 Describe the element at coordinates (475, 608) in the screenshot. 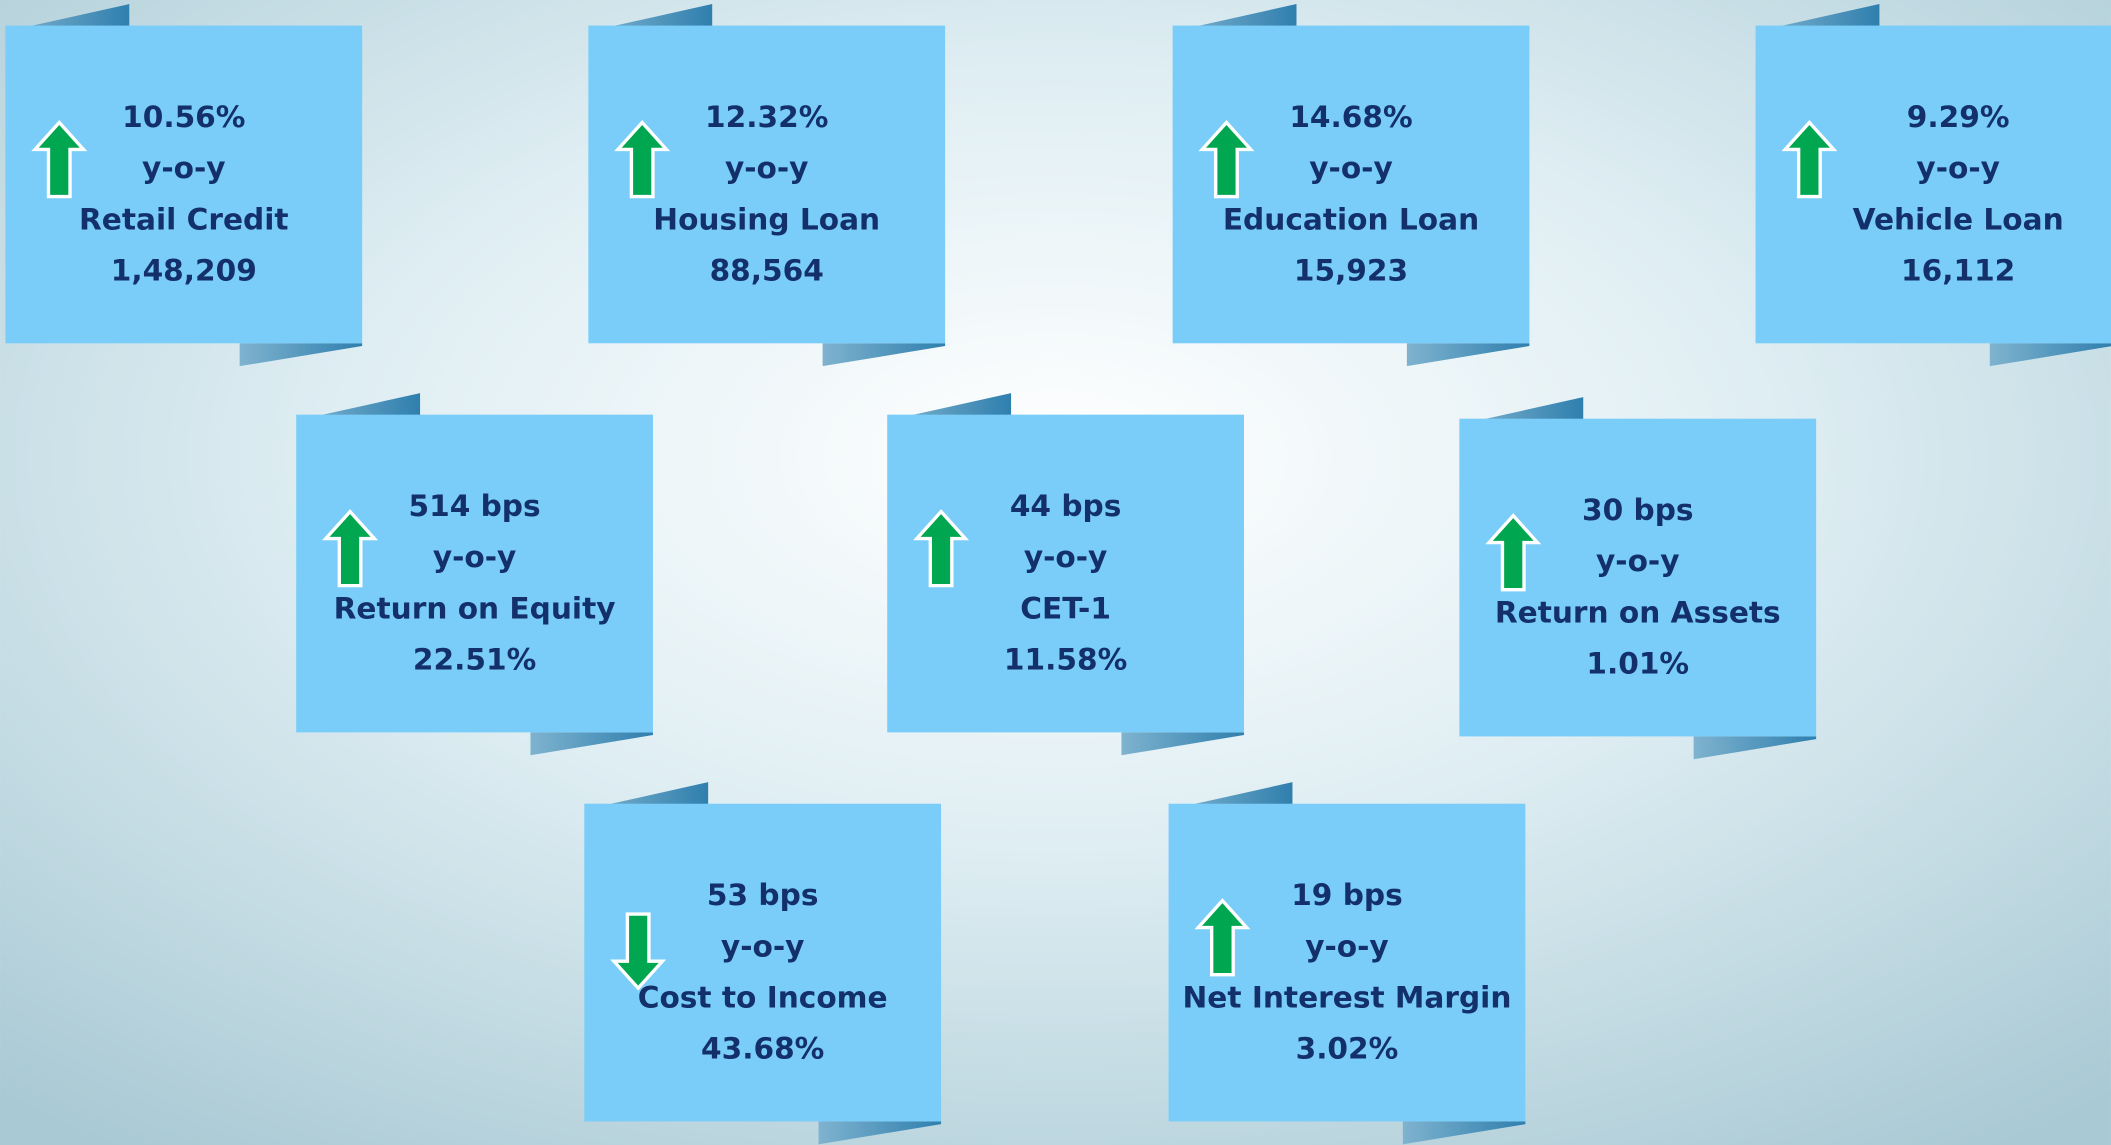

I see `card-label: Return on Equity` at that location.